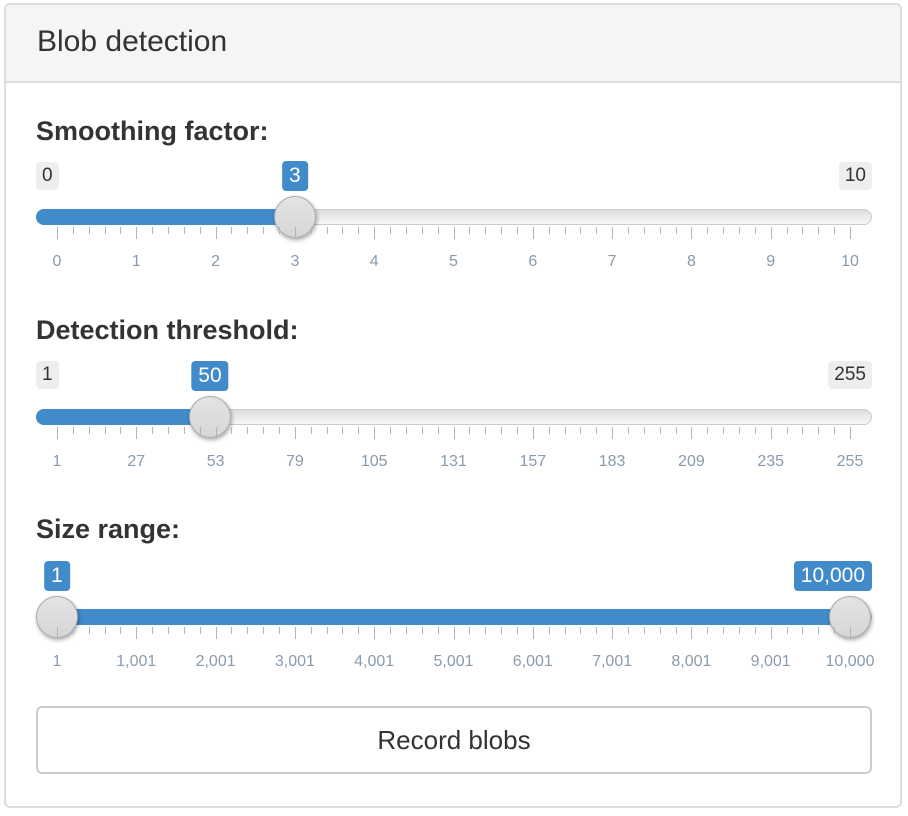  What do you see at coordinates (215, 461) in the screenshot?
I see `tick-label: 53` at bounding box center [215, 461].